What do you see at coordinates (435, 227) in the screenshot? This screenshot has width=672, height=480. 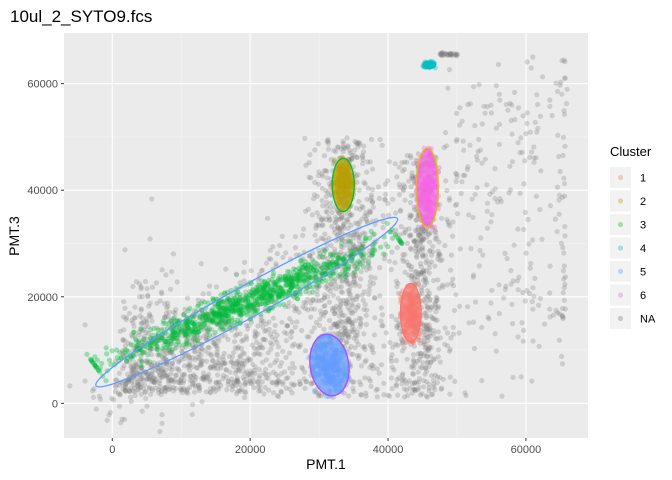 I see `cluster-6-point` at bounding box center [435, 227].